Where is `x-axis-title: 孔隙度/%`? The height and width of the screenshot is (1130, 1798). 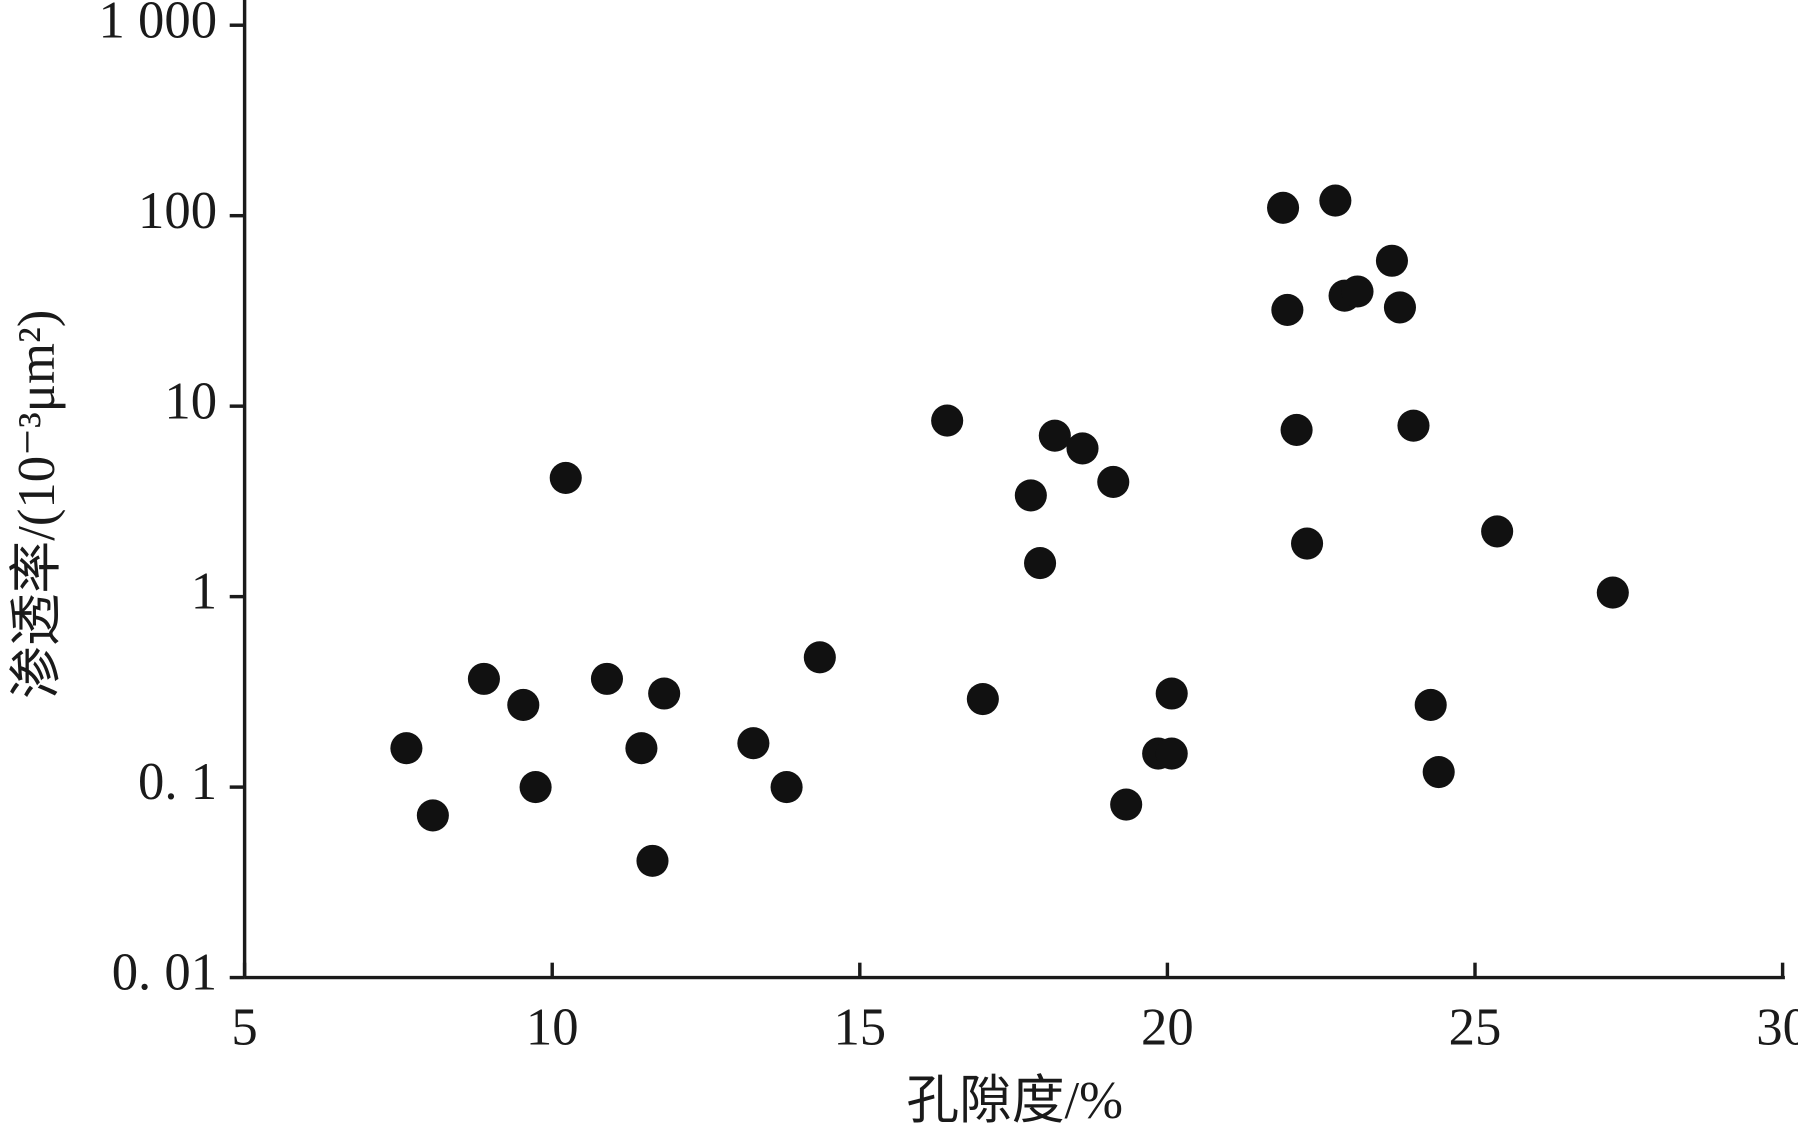 x-axis-title: 孔隙度/% is located at coordinates (1014, 1101).